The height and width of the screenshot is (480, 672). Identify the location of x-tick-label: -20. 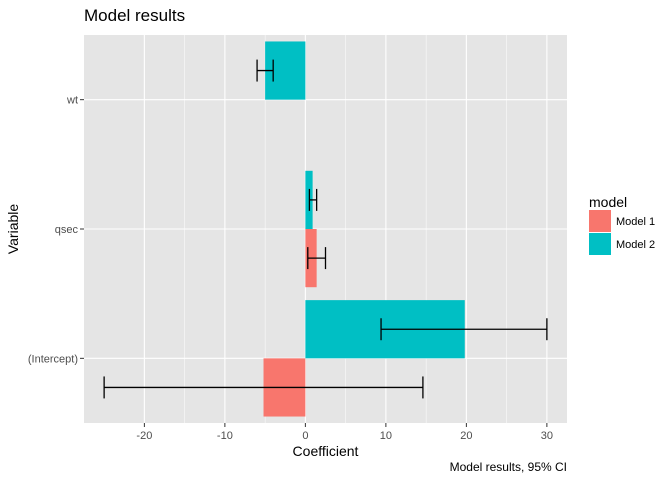
(144, 436).